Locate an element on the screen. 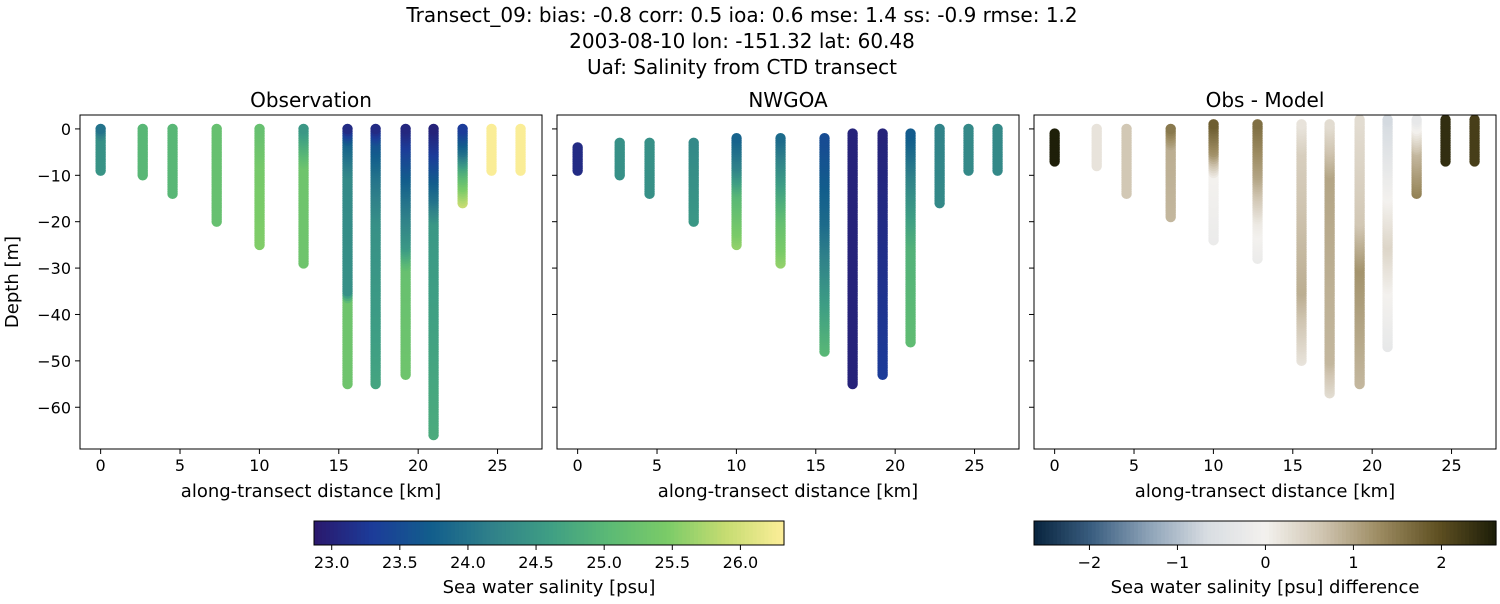 The image size is (1500, 604). colorbar-tick-label: 2 is located at coordinates (1441, 562).